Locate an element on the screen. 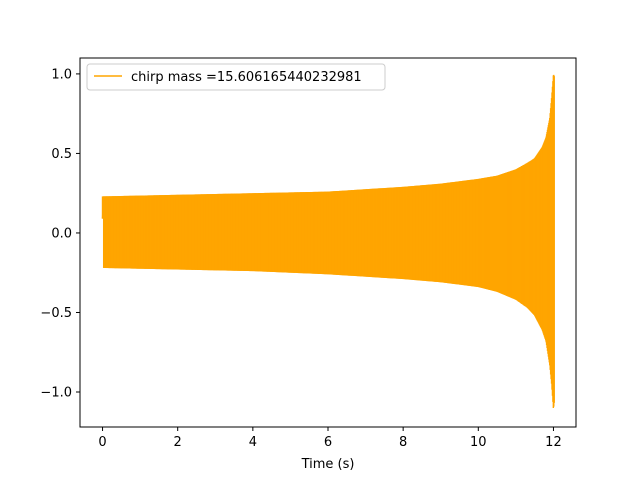 This screenshot has height=480, width=640. x-tick-label: 10 is located at coordinates (478, 442).